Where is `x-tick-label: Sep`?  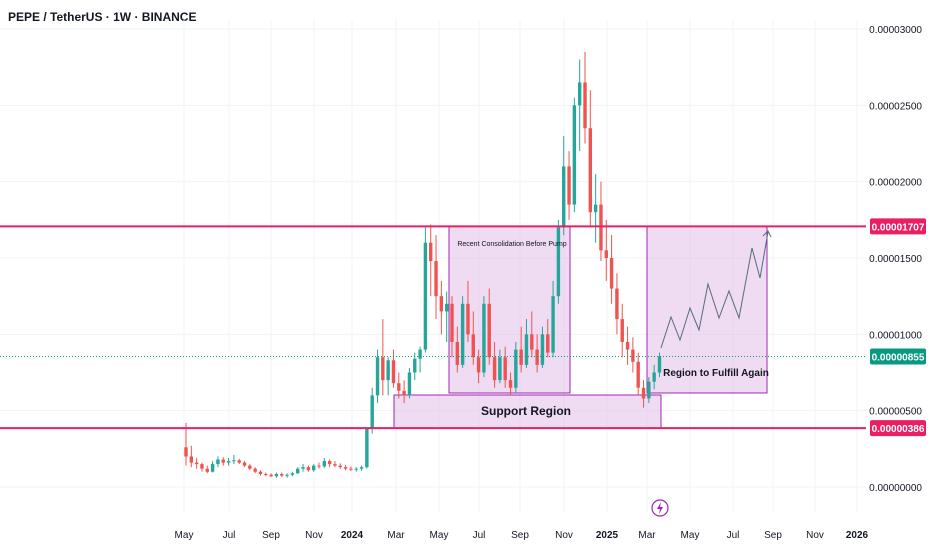
x-tick-label: Sep is located at coordinates (520, 535).